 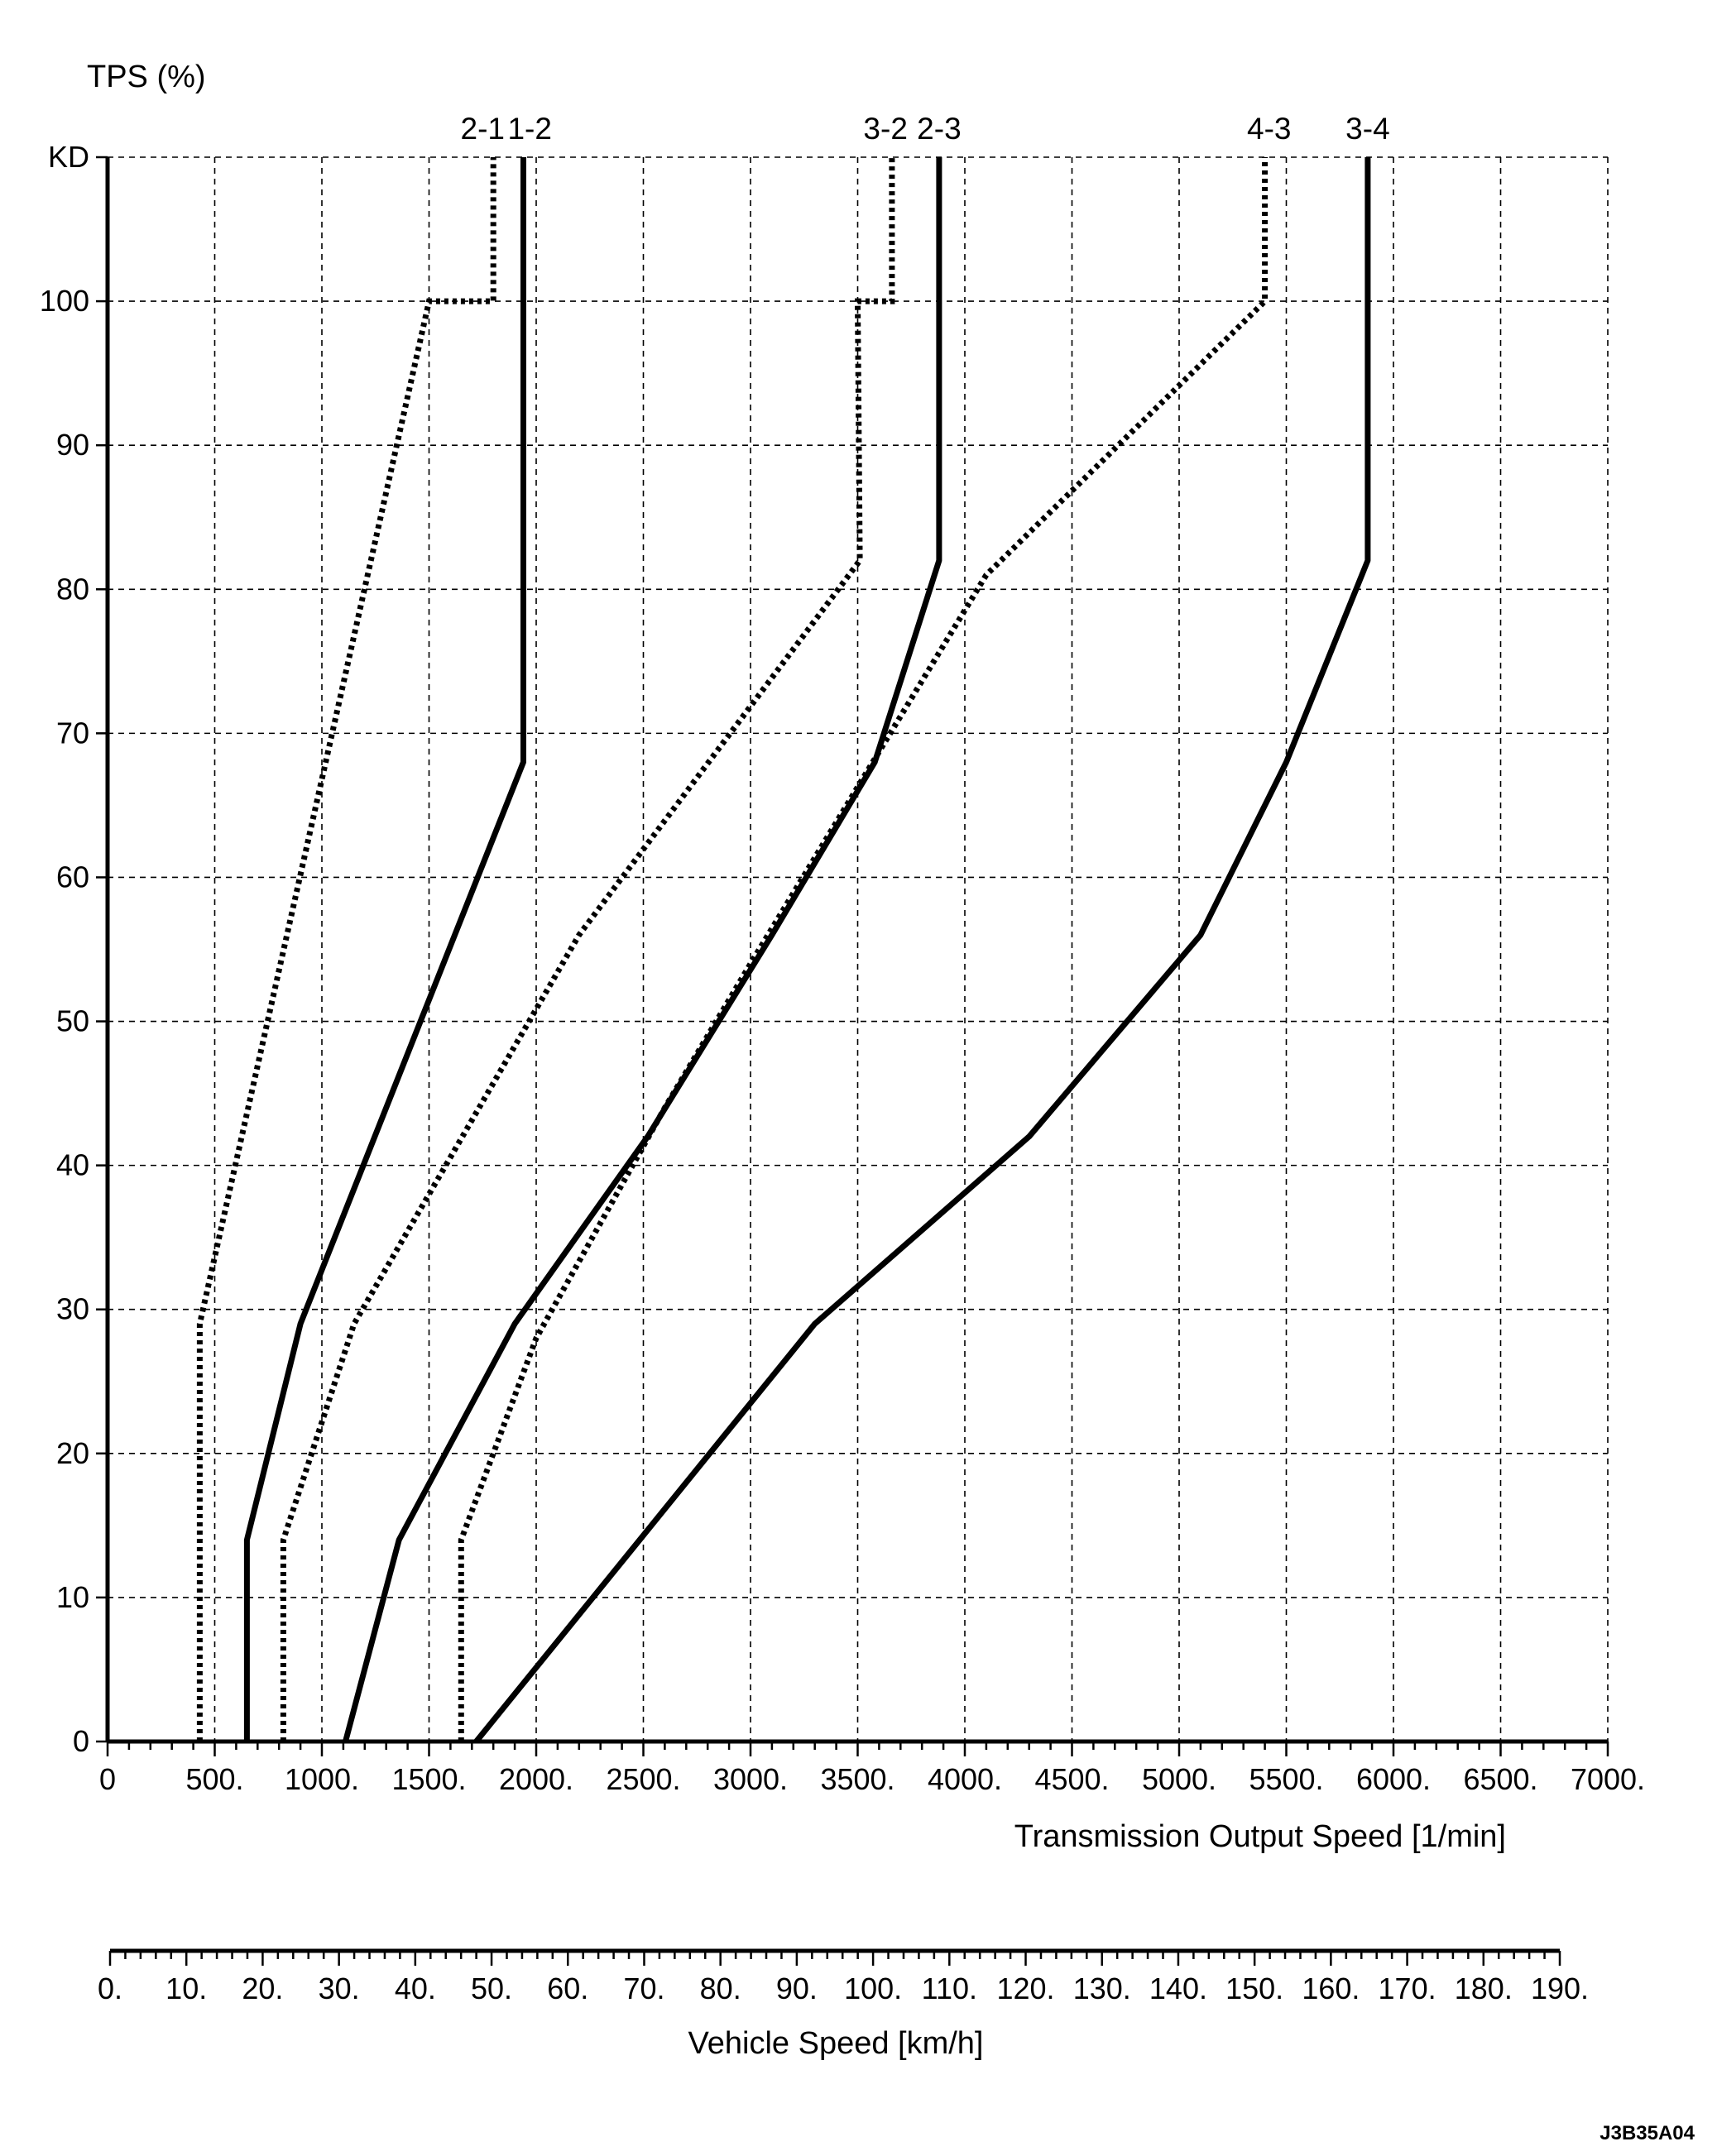 I want to click on x-axis-title: Transmission Output Speed [1/min], so click(x=1260, y=1836).